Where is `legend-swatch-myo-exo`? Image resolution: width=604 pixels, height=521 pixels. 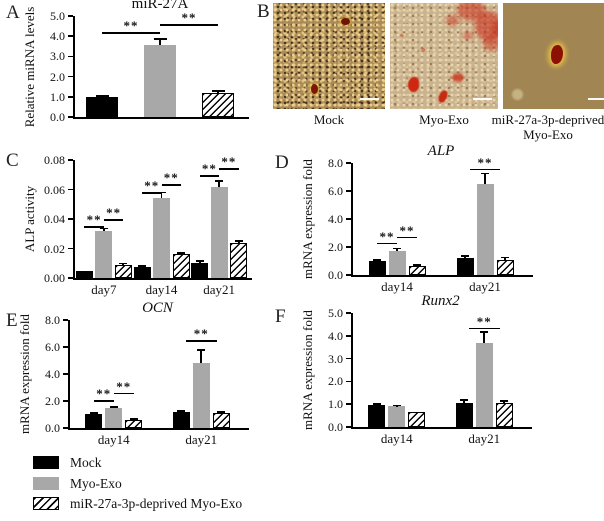
legend-swatch-myo-exo is located at coordinates (46, 483).